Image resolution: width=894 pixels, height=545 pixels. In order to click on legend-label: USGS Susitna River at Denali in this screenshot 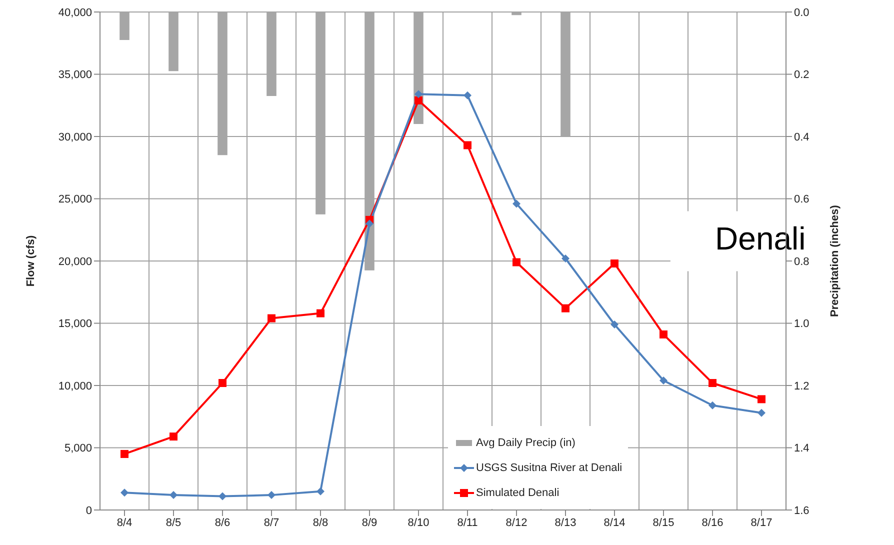, I will do `click(549, 468)`.